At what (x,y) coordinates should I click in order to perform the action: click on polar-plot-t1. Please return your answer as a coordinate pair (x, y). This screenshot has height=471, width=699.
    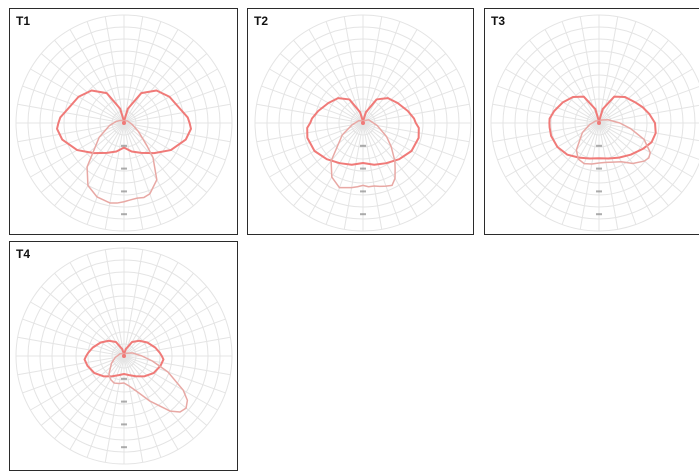
    Looking at the image, I should click on (124, 123).